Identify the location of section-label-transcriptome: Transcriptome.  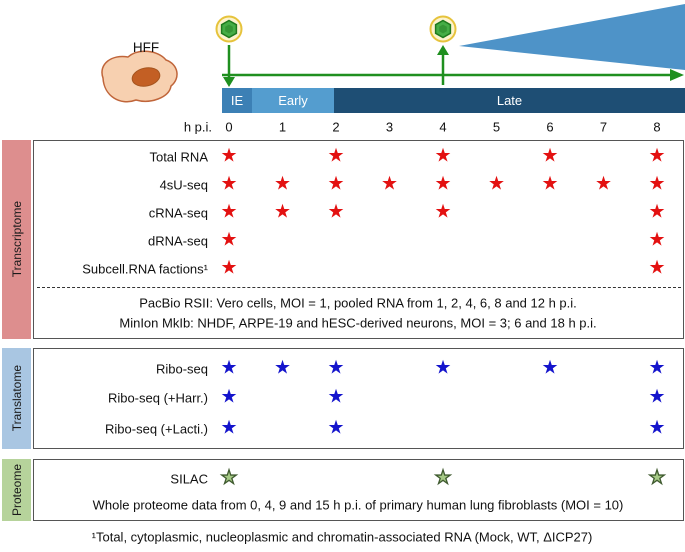
(16, 239).